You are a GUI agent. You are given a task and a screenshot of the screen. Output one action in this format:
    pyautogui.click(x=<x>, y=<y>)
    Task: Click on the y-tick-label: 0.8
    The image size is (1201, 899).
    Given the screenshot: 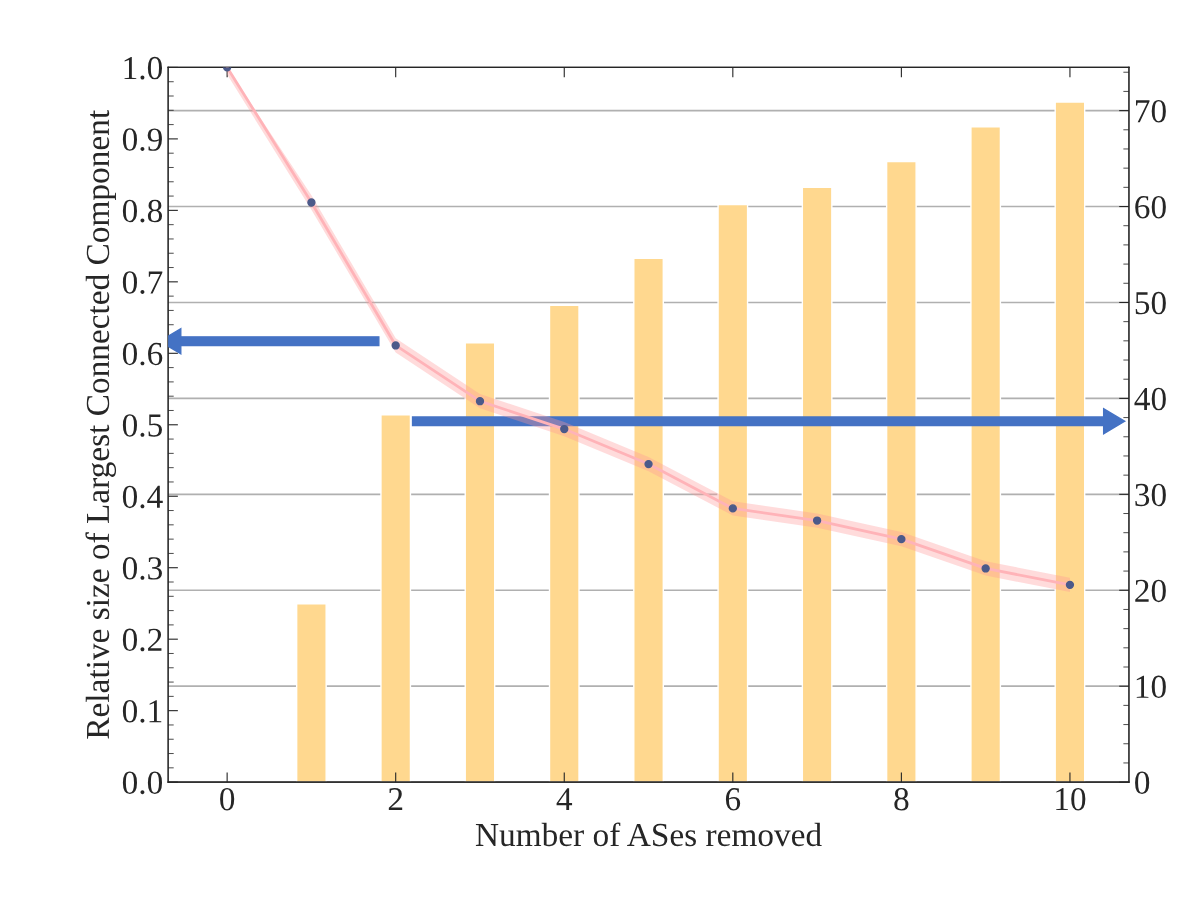 What is the action you would take?
    pyautogui.click(x=142, y=211)
    